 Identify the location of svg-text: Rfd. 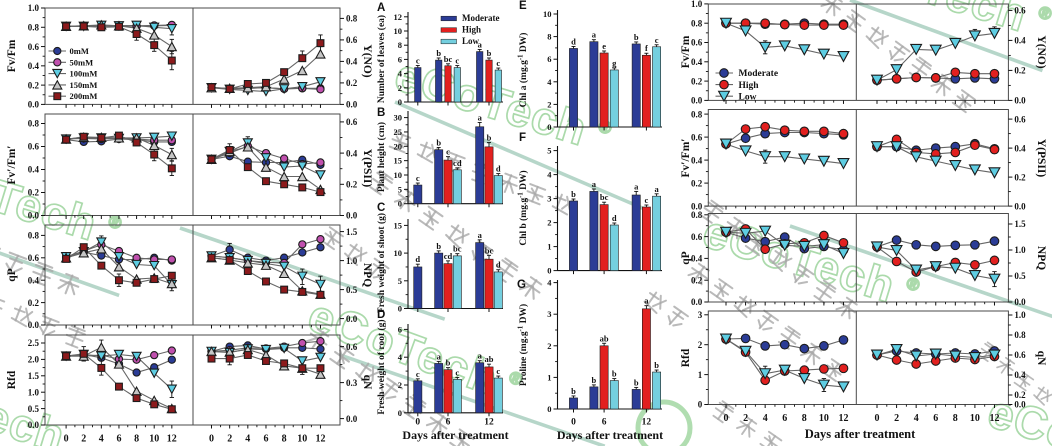
(686, 357).